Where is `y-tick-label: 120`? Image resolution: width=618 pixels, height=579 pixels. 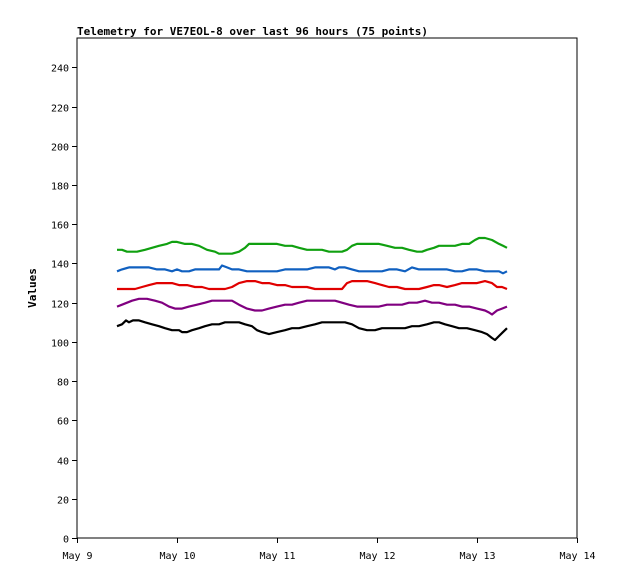
y-tick-label: 120 is located at coordinates (60, 305).